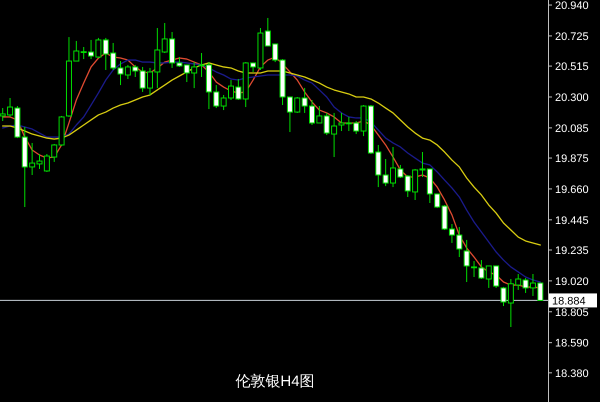  What do you see at coordinates (572, 312) in the screenshot?
I see `ytick-label: 18.805` at bounding box center [572, 312].